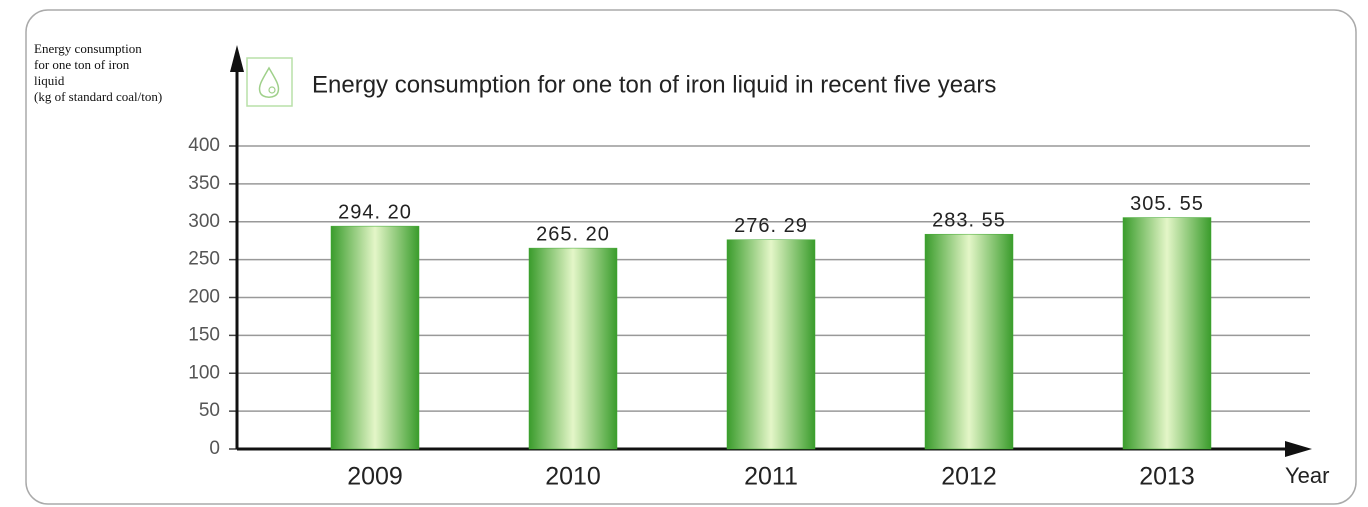 The image size is (1368, 507). Describe the element at coordinates (1298, 449) in the screenshot. I see `x-axis-arrow` at that location.